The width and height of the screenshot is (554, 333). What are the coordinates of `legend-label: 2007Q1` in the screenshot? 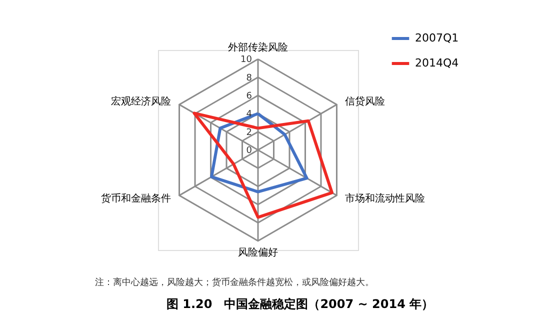 It's located at (437, 38).